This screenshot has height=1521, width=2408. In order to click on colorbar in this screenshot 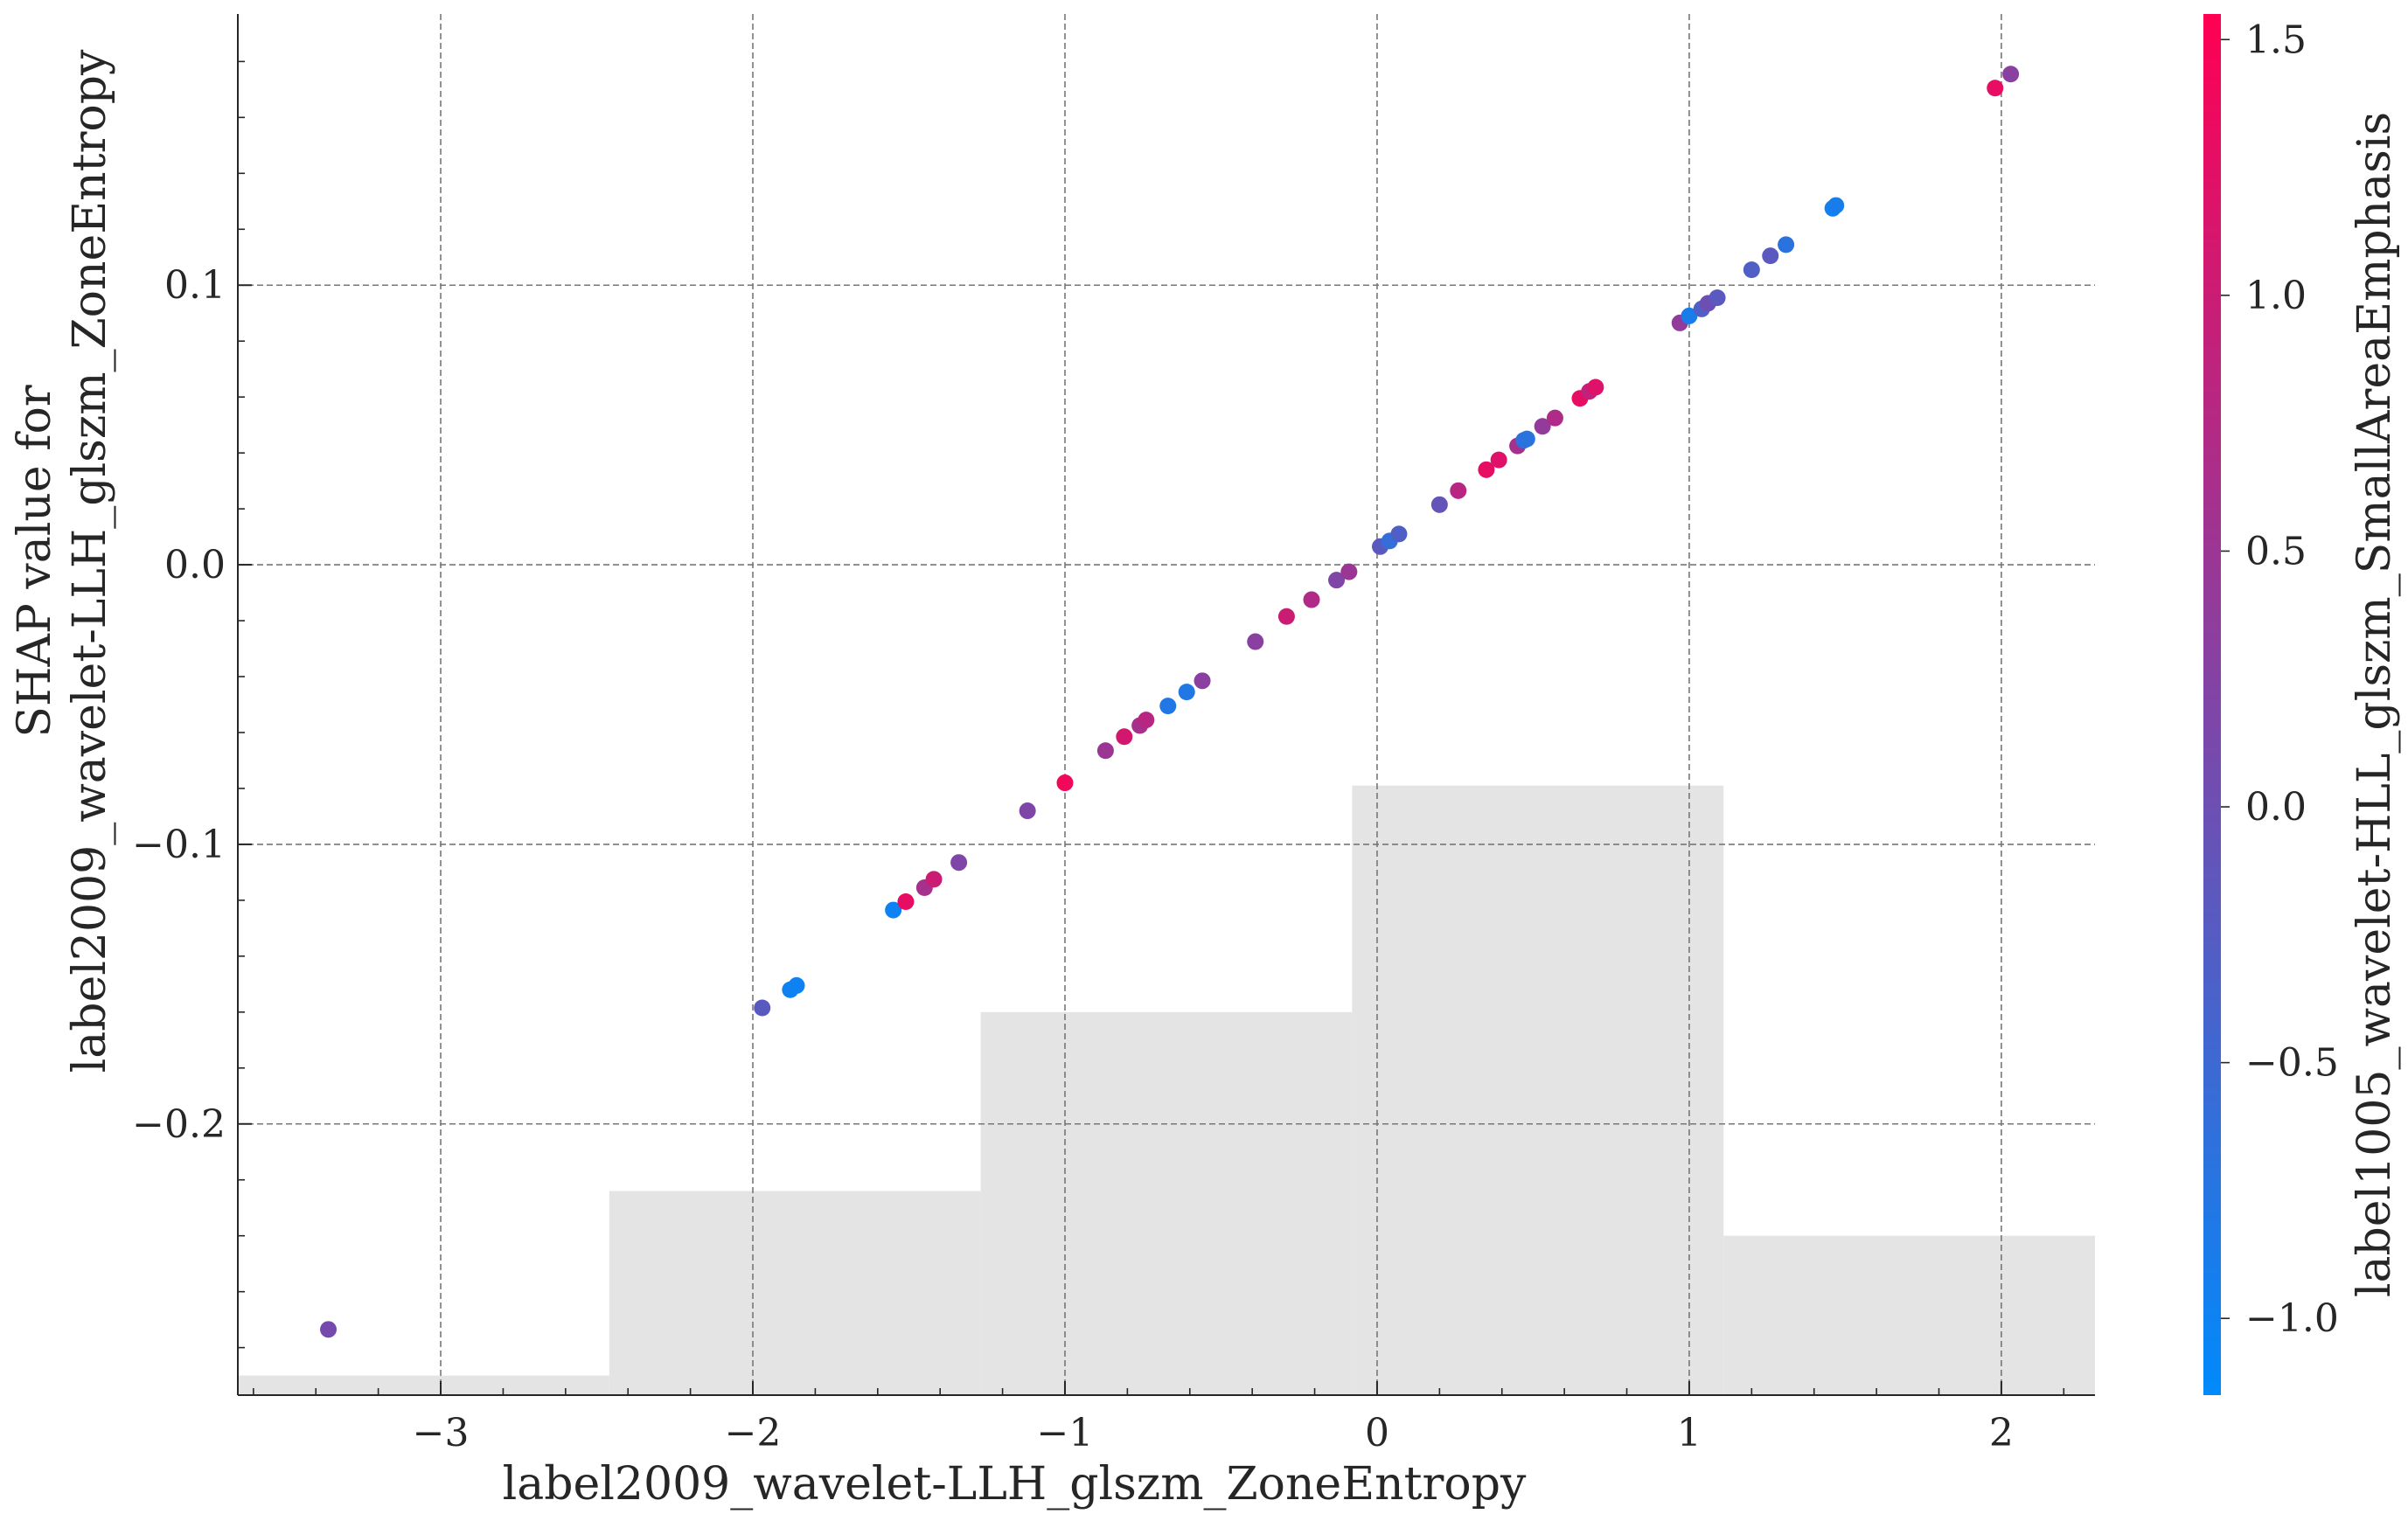, I will do `click(2212, 704)`.